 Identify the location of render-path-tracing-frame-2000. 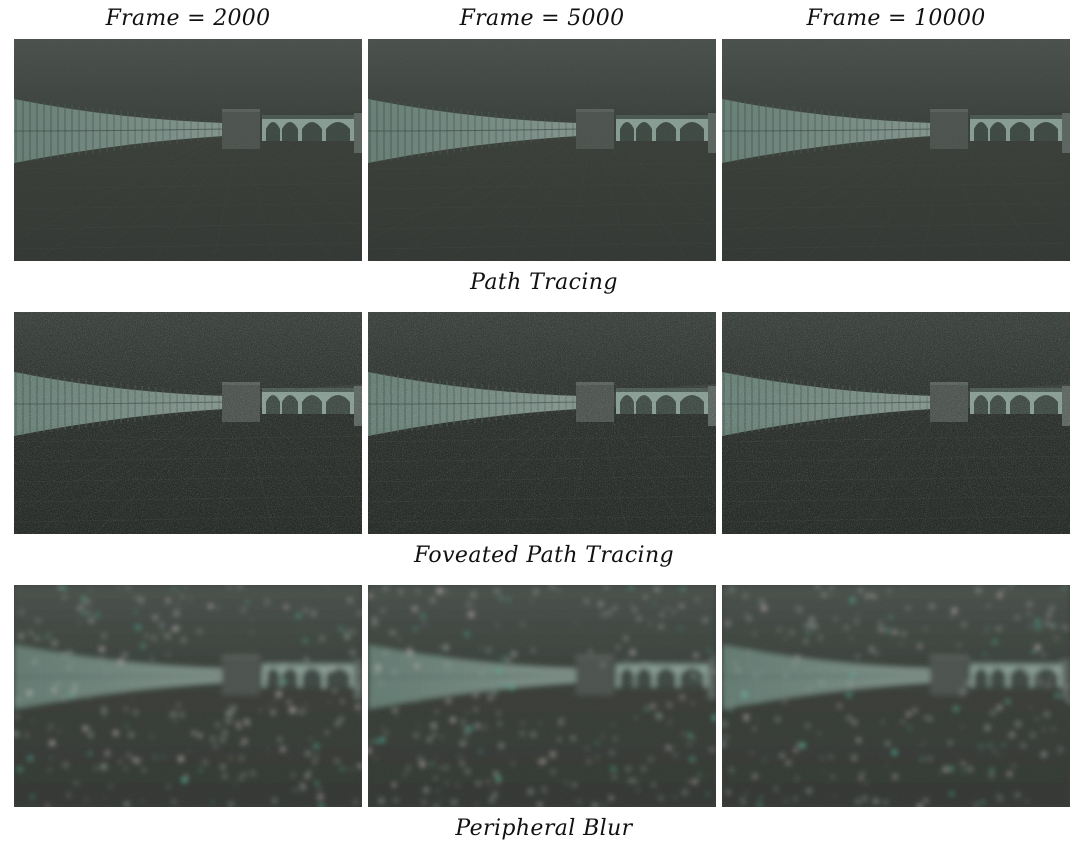
(188, 150).